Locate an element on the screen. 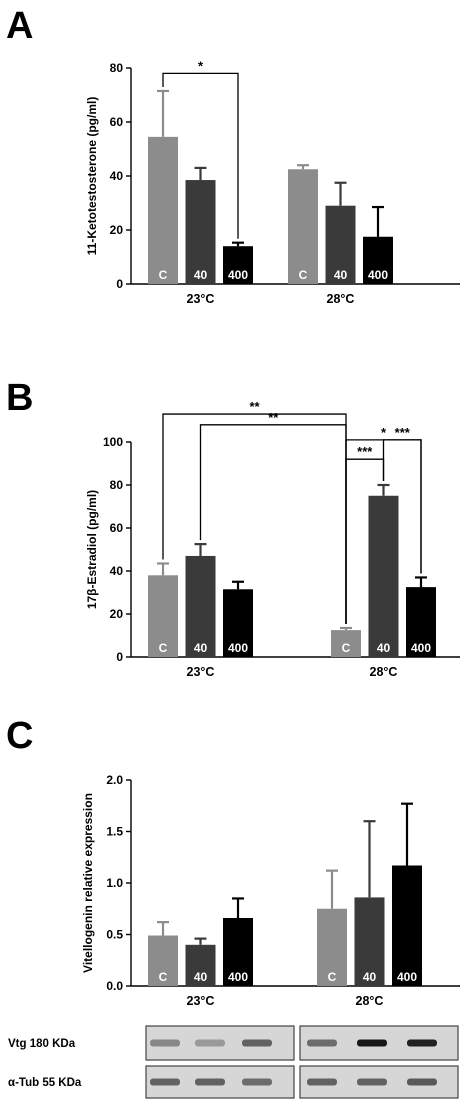 This screenshot has width=474, height=1109. y-tick-label: 100 is located at coordinates (113, 442).